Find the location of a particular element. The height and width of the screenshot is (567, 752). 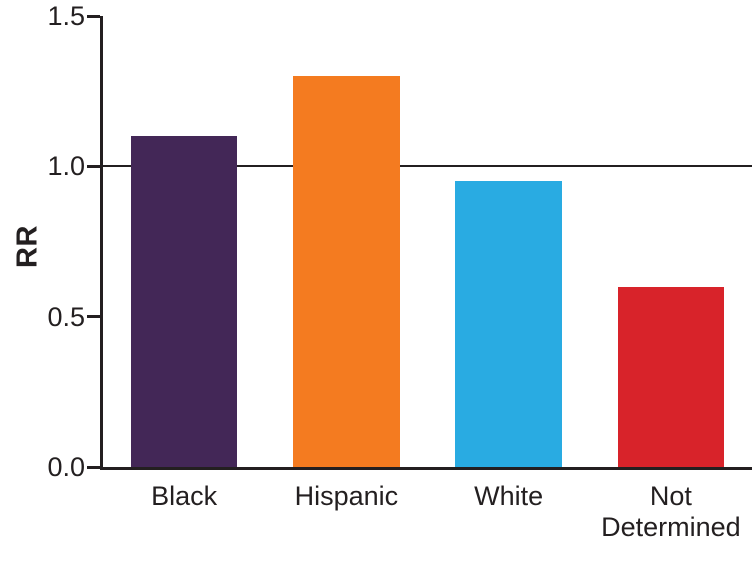

y-tick-label: 1.0 is located at coordinates (66, 166).